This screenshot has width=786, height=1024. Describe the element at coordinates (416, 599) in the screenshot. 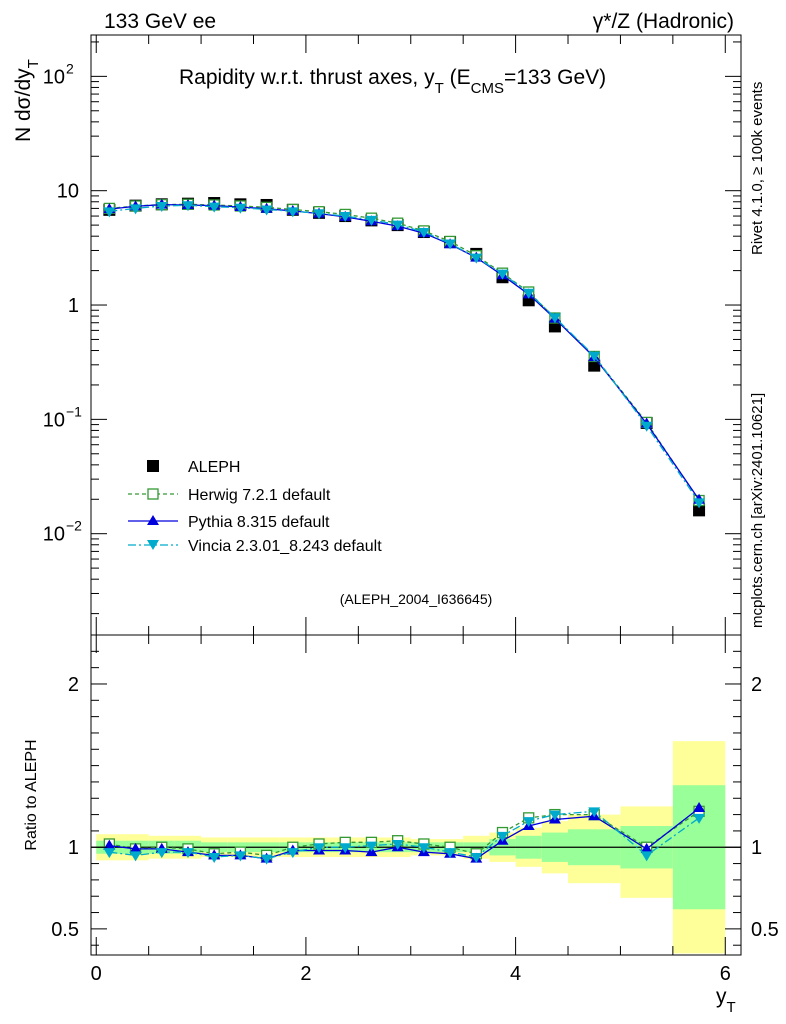

I see `analysis-tag: (ALEPH_2004_I636645)` at that location.